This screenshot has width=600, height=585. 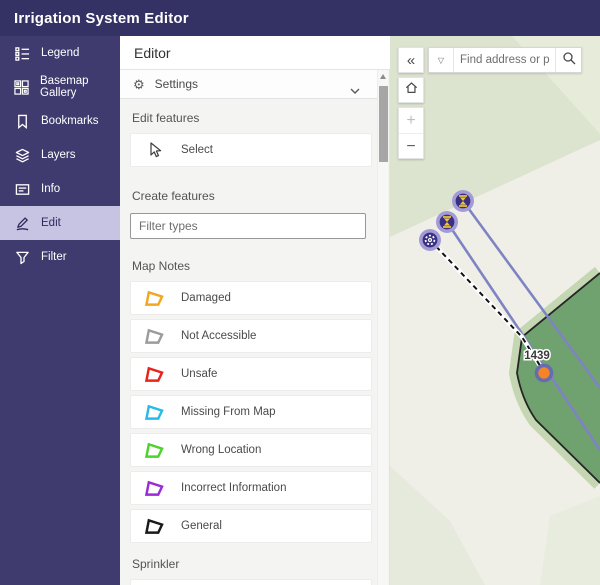 I want to click on sidebar-item-layers: Layers, so click(x=60, y=155).